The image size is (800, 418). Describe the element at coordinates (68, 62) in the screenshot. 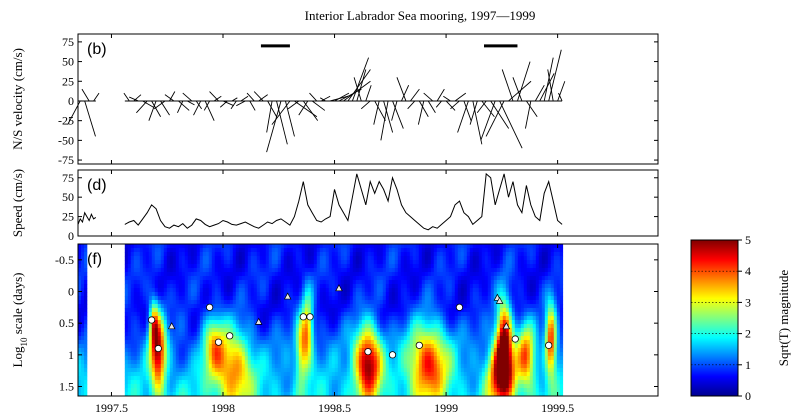

I see `b-ytick-label-5: 50` at that location.